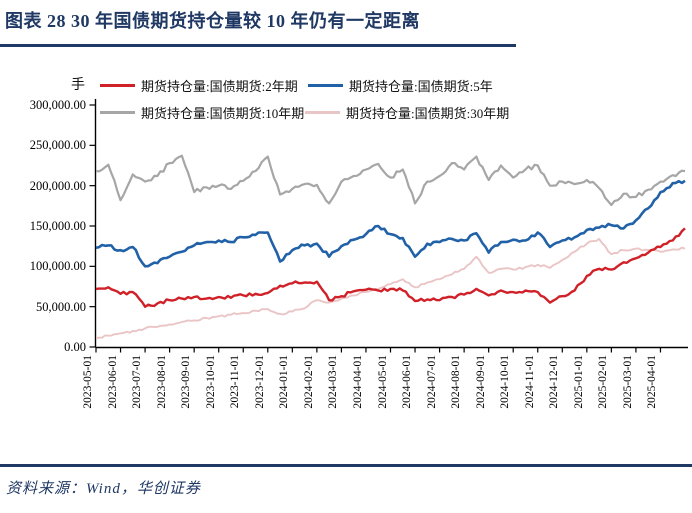 The width and height of the screenshot is (692, 513). Describe the element at coordinates (57, 185) in the screenshot. I see `y-tick-label: 200,000.00` at that location.